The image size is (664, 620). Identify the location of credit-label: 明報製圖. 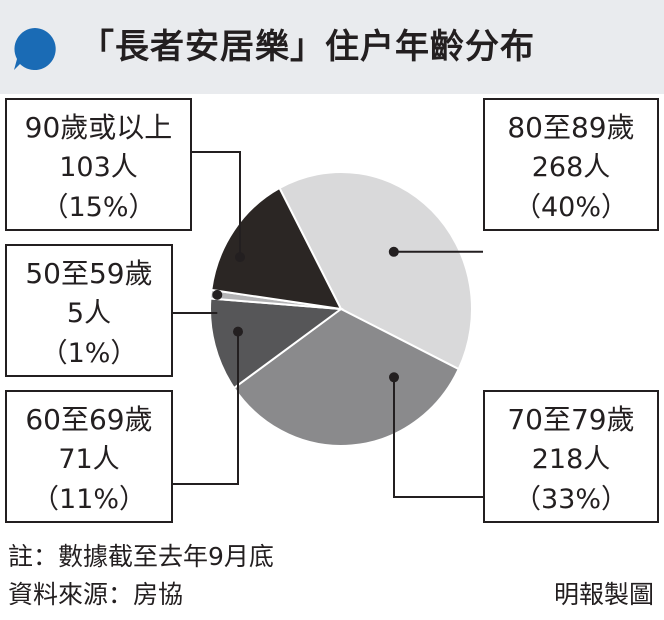
(603, 594).